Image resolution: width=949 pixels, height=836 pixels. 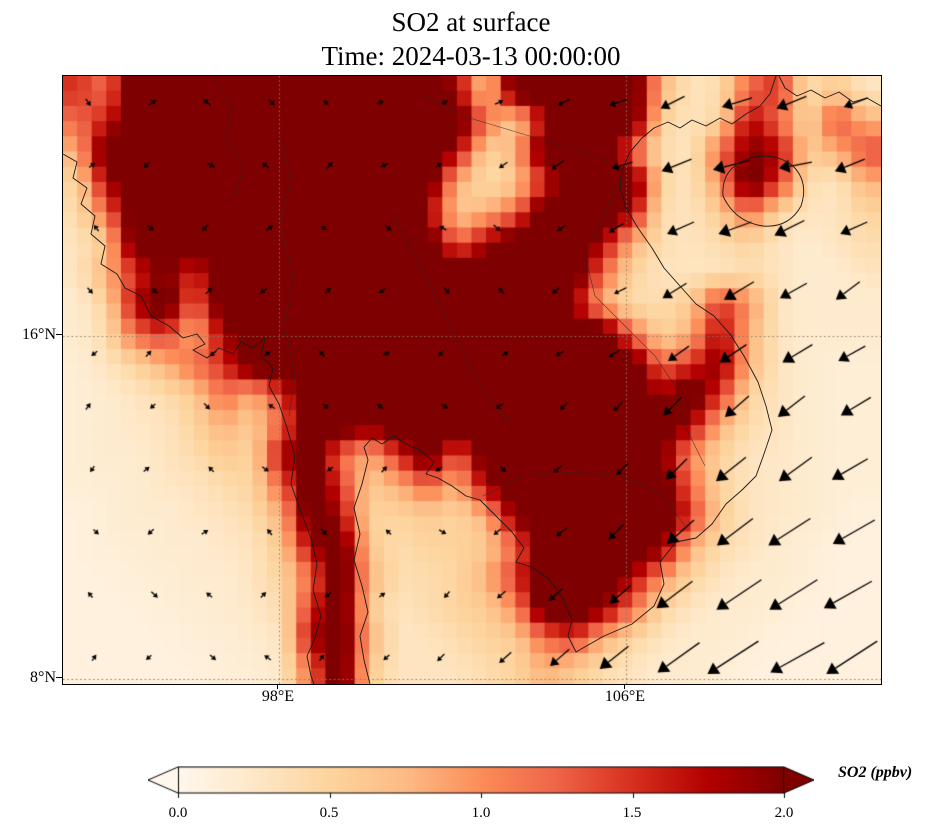 What do you see at coordinates (278, 696) in the screenshot?
I see `x-axis-tick-label-98e: 98°E` at bounding box center [278, 696].